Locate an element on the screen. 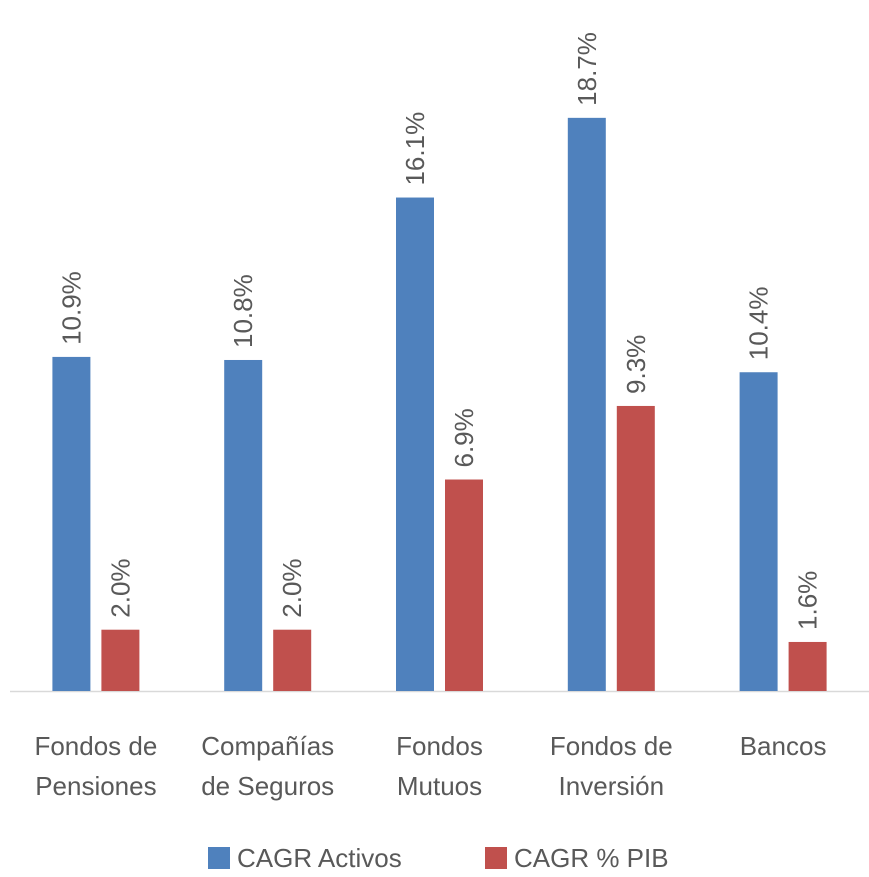  value-label: 1.6% is located at coordinates (808, 600).